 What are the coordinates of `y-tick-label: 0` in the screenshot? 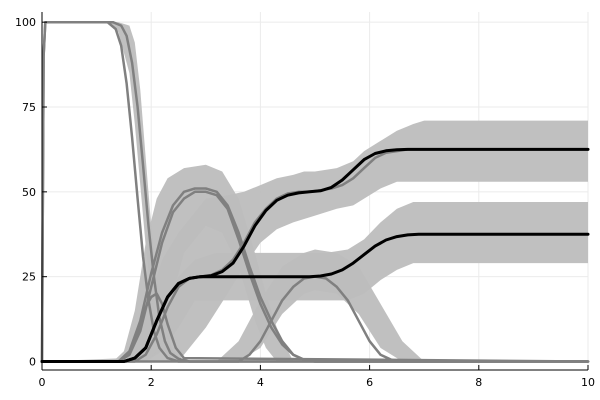 It's located at (32, 362).